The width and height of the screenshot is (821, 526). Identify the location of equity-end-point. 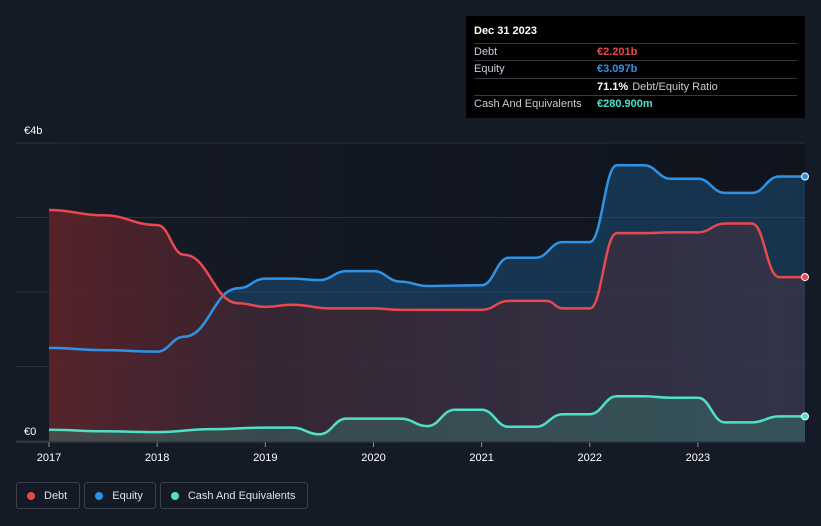
(805, 176).